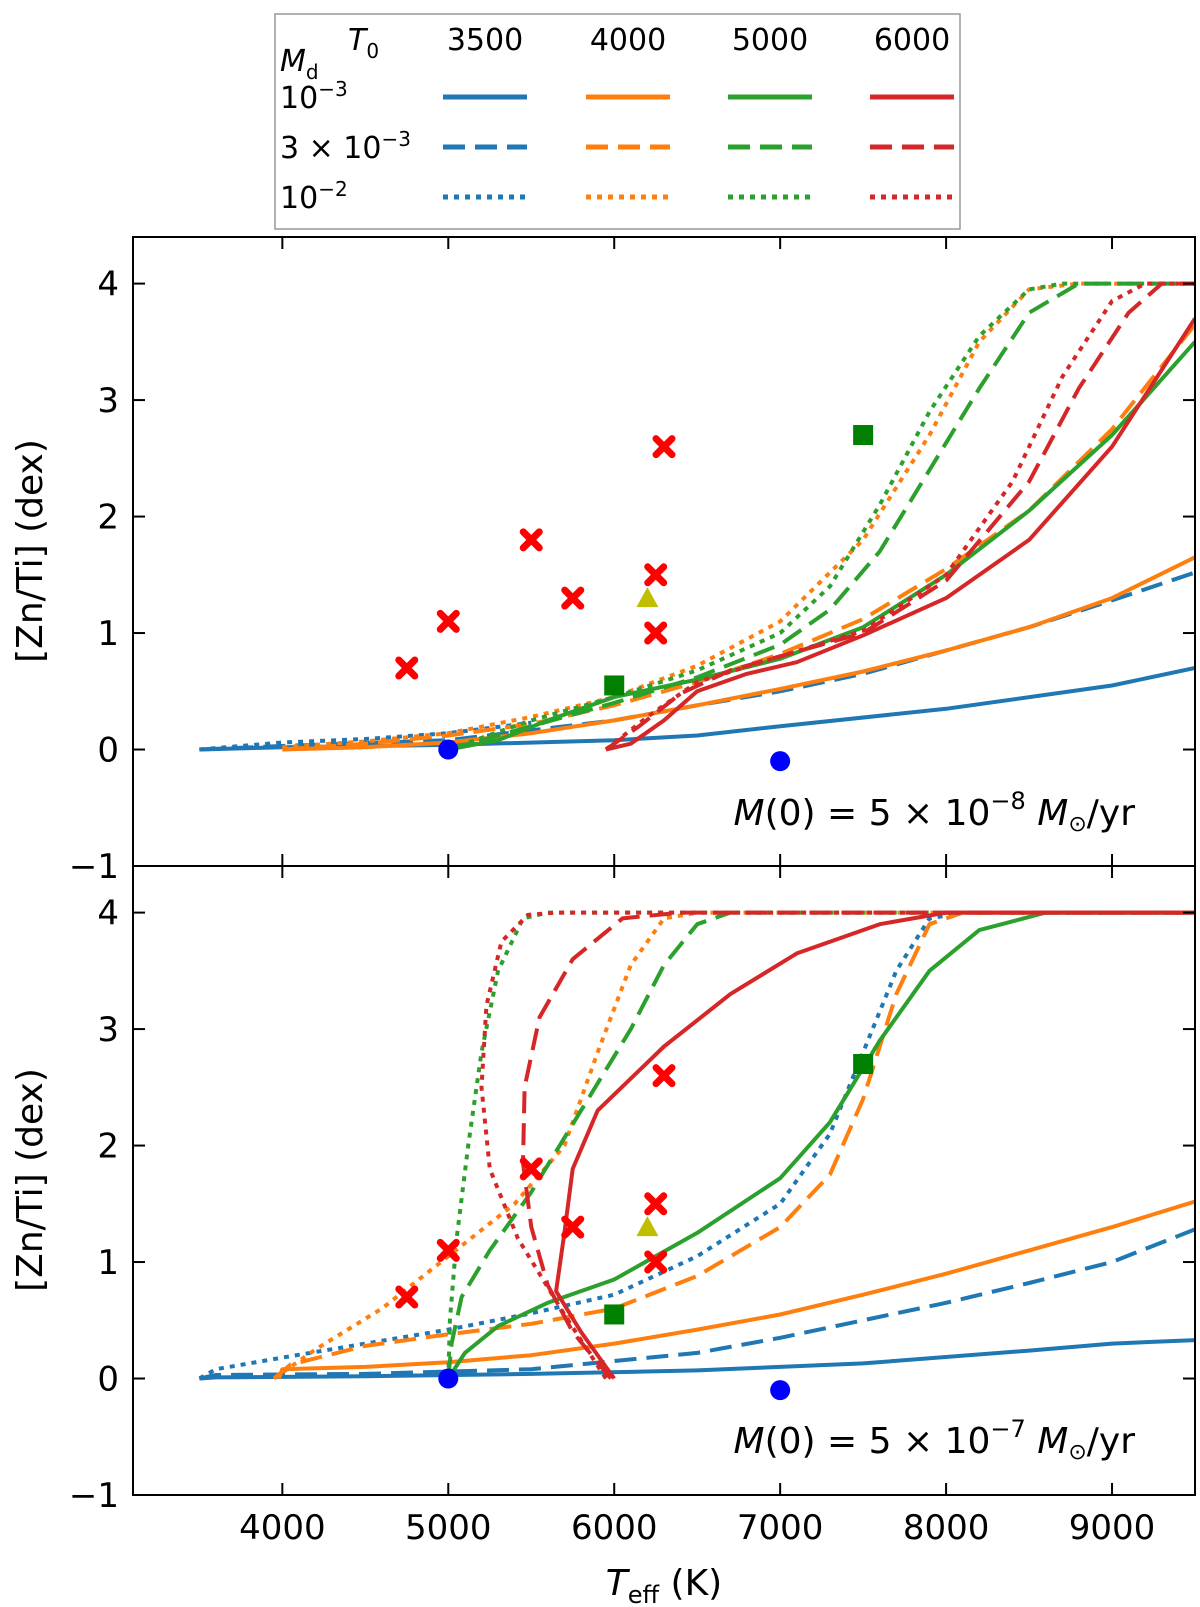 The width and height of the screenshot is (1200, 1607). I want to click on panel-bottom-annotation: M(0) = 5 × 10−7 M⊙/yr, so click(935, 1440).